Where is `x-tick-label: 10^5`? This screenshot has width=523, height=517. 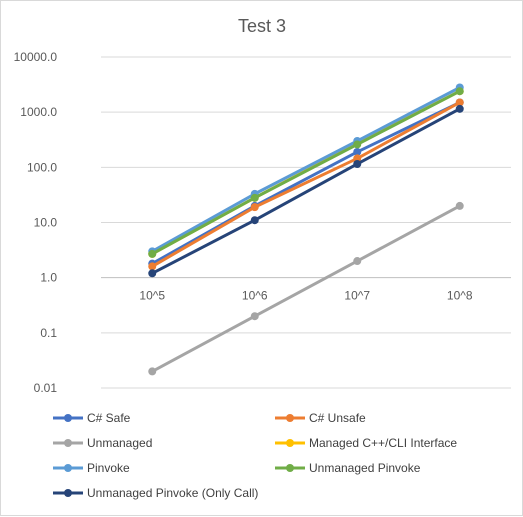
x-tick-label: 10^5 is located at coordinates (152, 296).